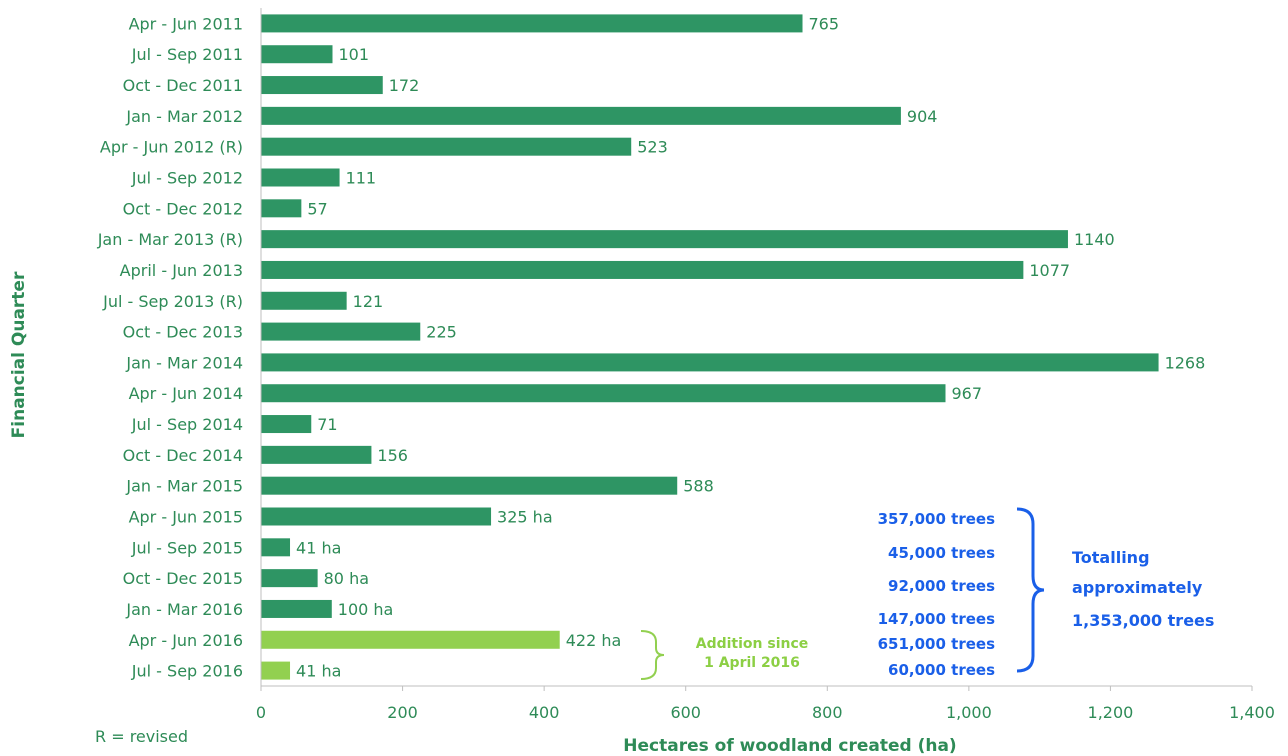 This screenshot has height=756, width=1288. Describe the element at coordinates (183, 208) in the screenshot. I see `category-label: Oct - Dec 2012` at that location.